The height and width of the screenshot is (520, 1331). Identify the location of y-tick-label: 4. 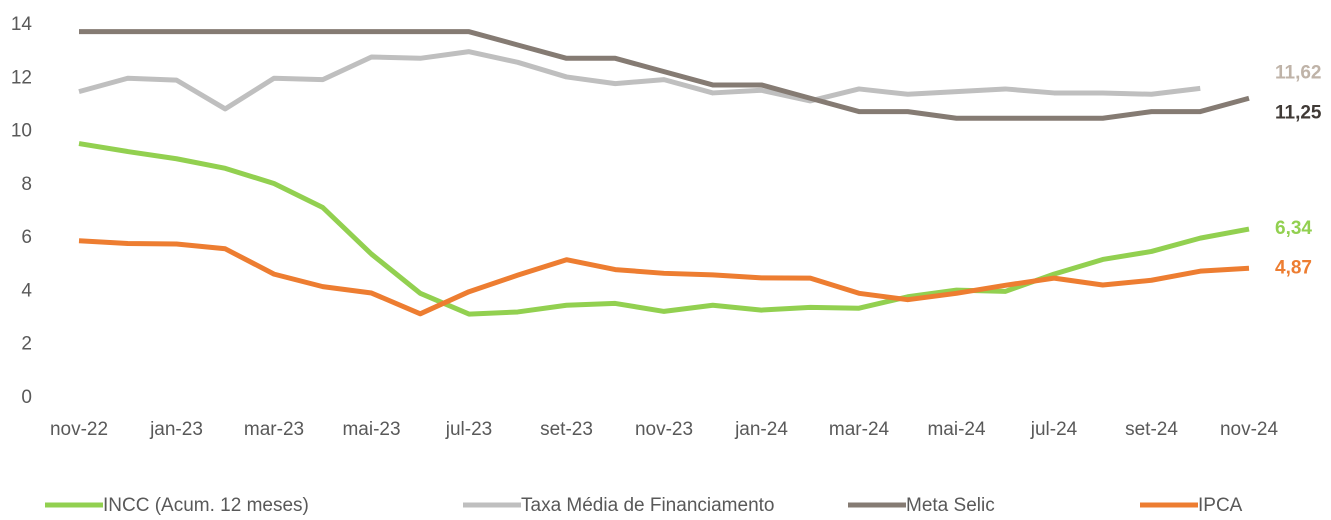
(26, 290).